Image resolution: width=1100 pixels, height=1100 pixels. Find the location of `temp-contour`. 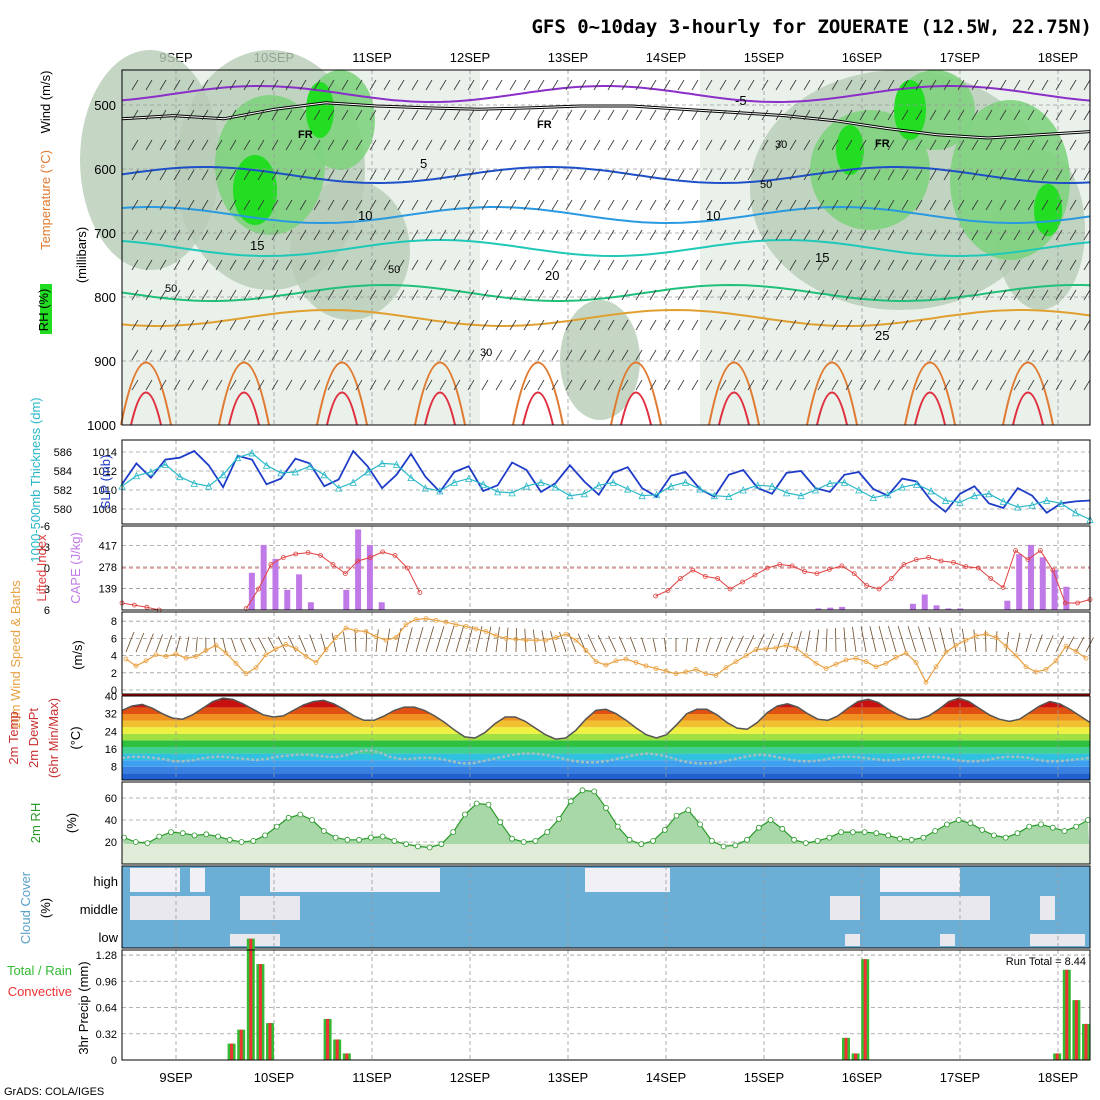

temp-contour is located at coordinates (606, 248).